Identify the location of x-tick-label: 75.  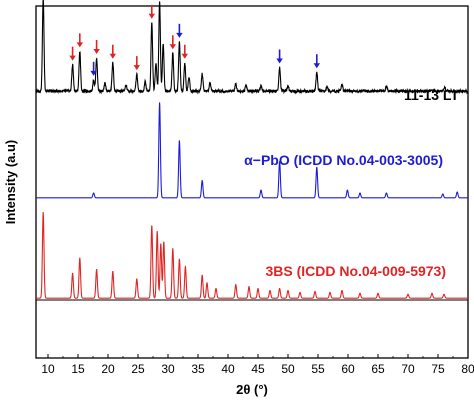
(438, 369).